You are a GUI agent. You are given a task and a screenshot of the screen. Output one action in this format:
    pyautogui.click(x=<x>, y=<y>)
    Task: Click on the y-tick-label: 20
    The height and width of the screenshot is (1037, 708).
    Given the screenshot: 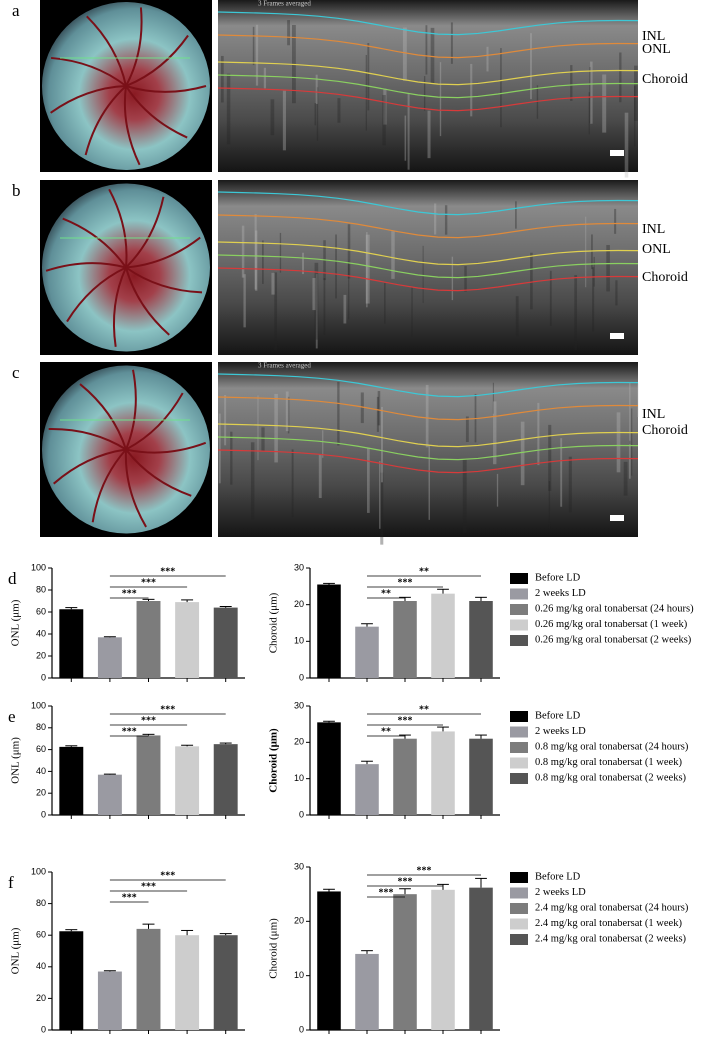 What is the action you would take?
    pyautogui.click(x=41, y=998)
    